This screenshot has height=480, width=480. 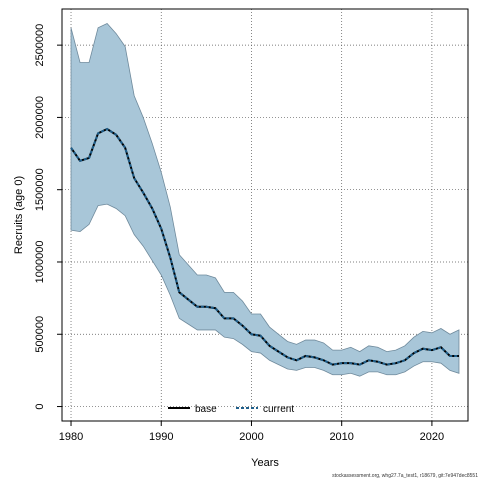 I want to click on x-tick-label: 2010, so click(x=341, y=437).